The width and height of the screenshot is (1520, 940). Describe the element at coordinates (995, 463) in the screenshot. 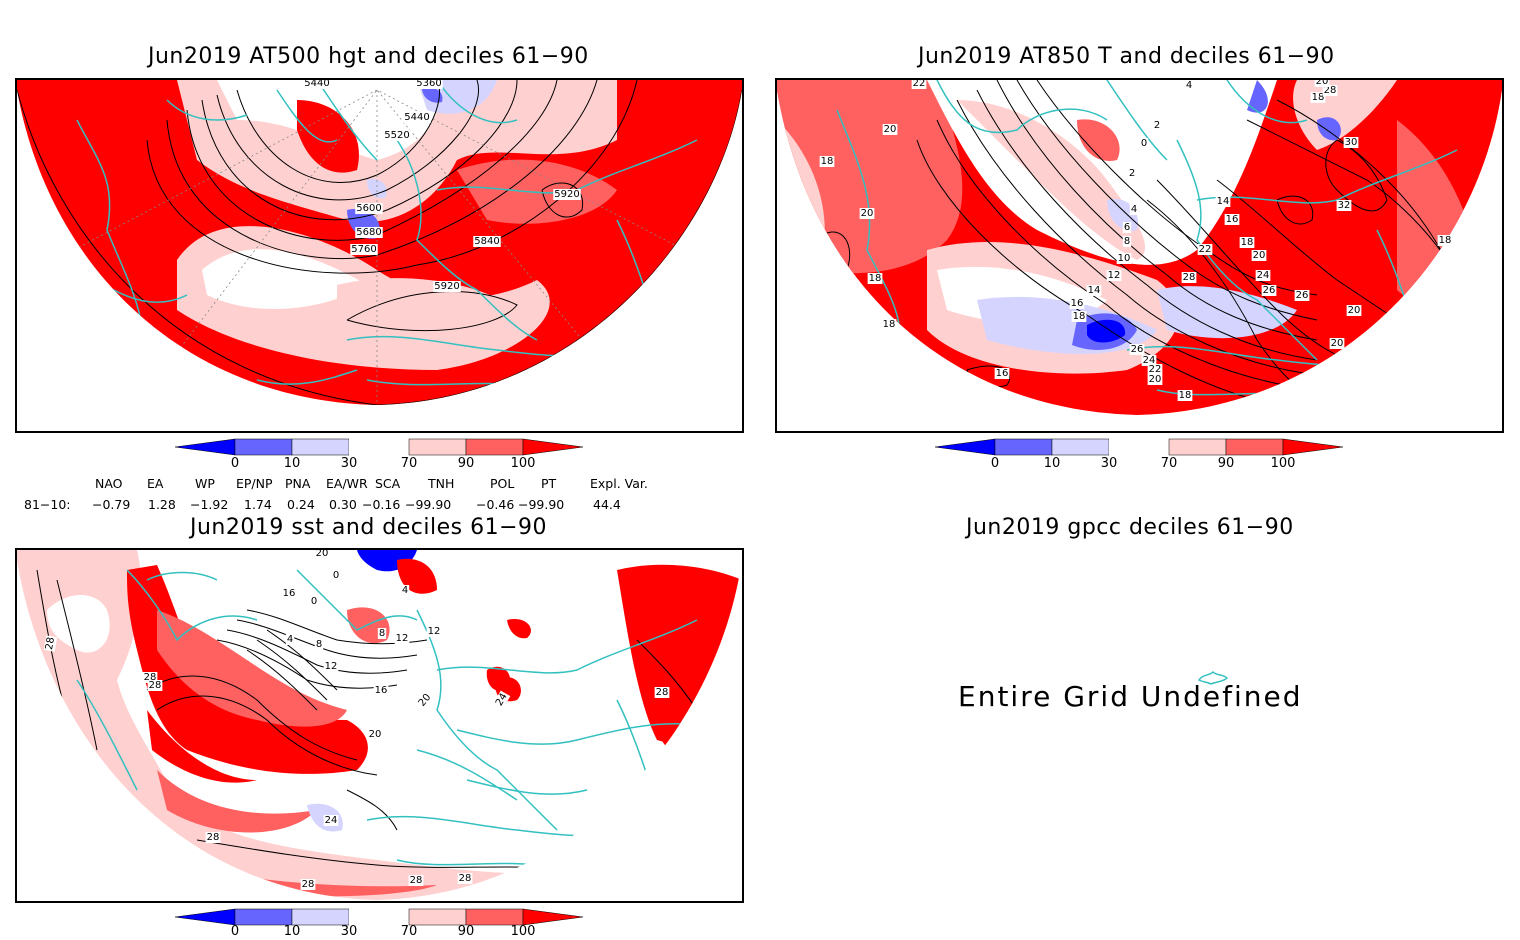

I see `colorbar-tick: 0` at that location.